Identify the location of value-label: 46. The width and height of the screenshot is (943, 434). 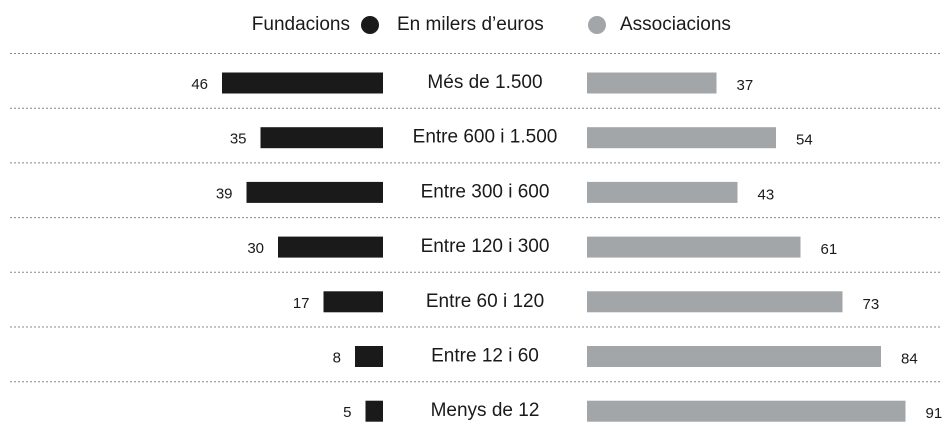
(199, 84).